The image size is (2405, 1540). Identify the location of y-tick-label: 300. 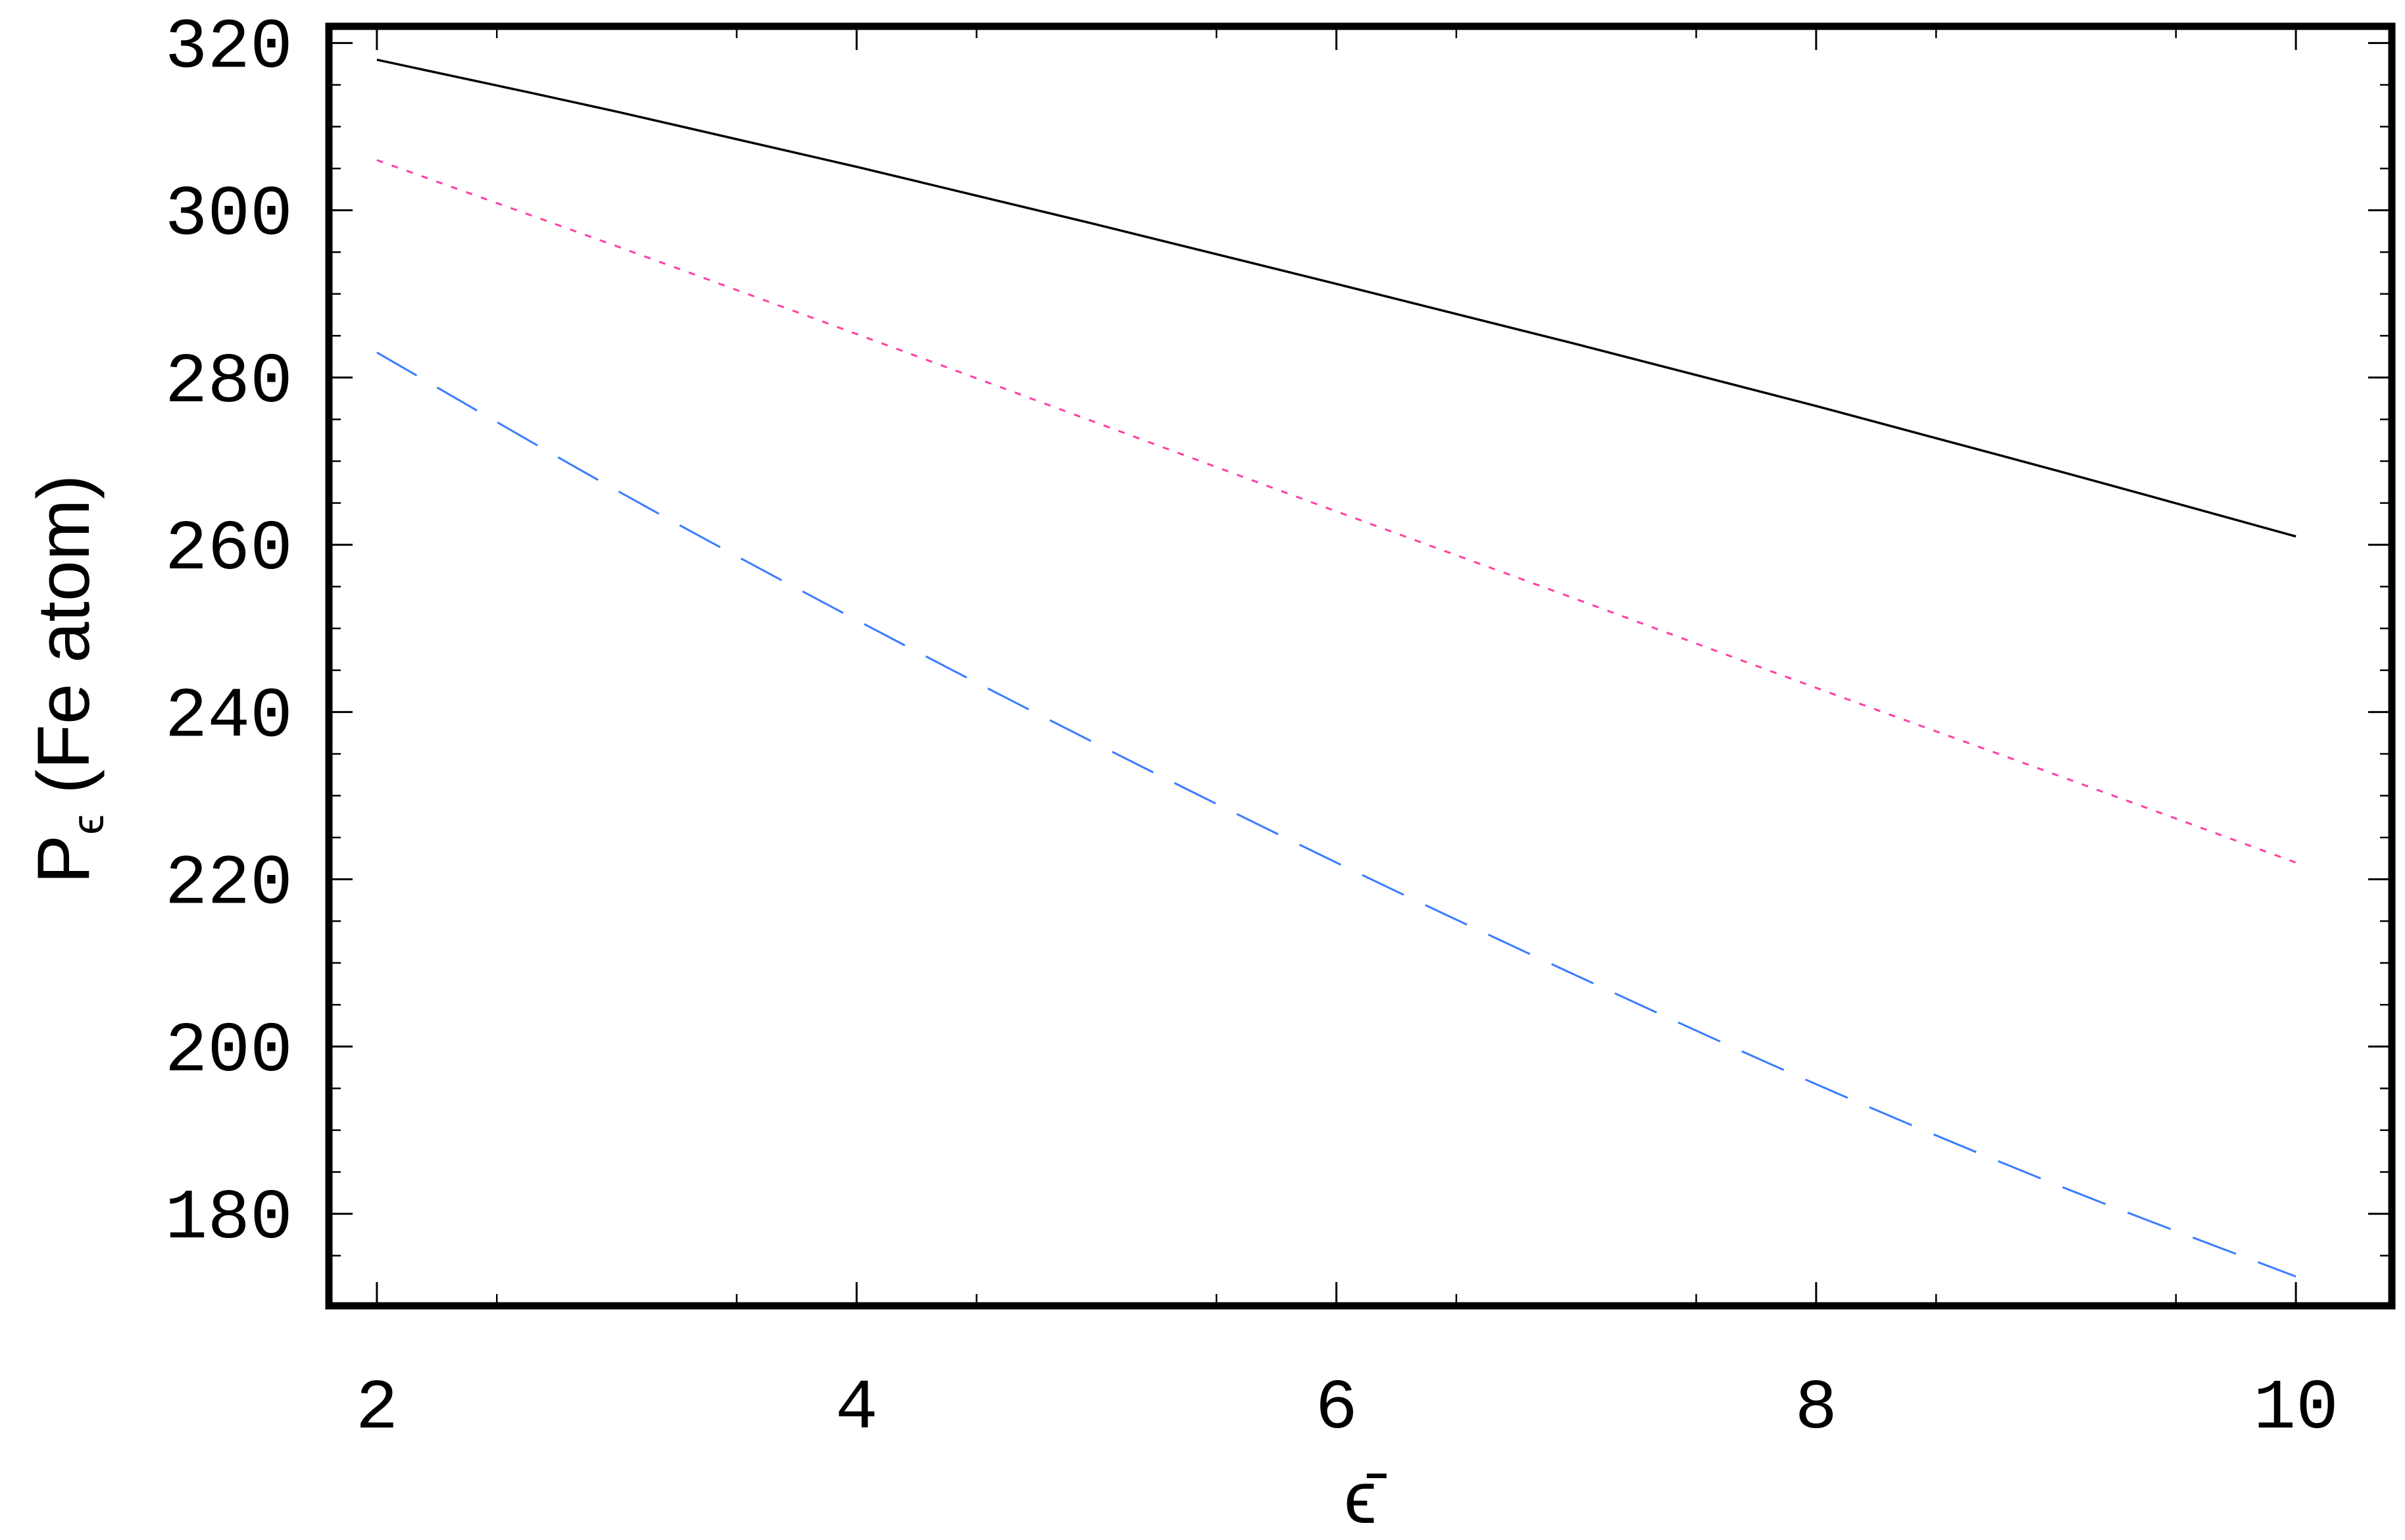
(229, 216).